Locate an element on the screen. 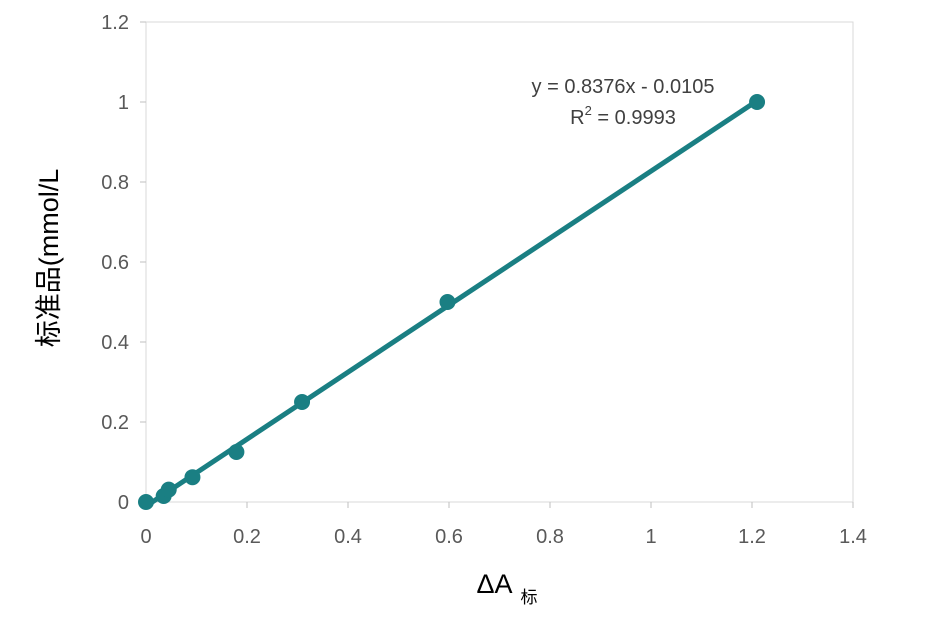 The image size is (947, 624). x-tick-label: 1 is located at coordinates (650, 537).